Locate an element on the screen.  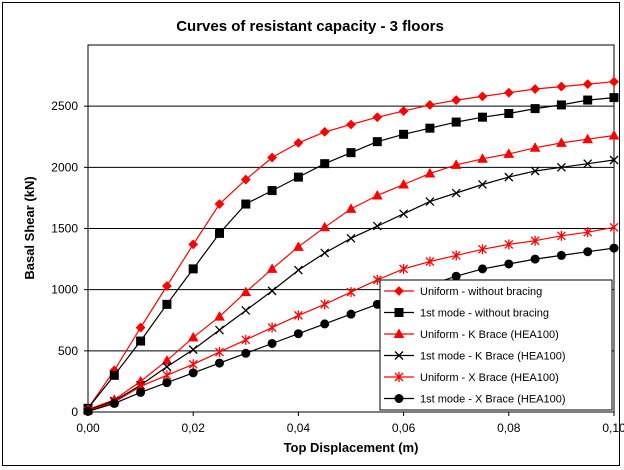
x-axis-label: Top Displacement (m) is located at coordinates (351, 447).